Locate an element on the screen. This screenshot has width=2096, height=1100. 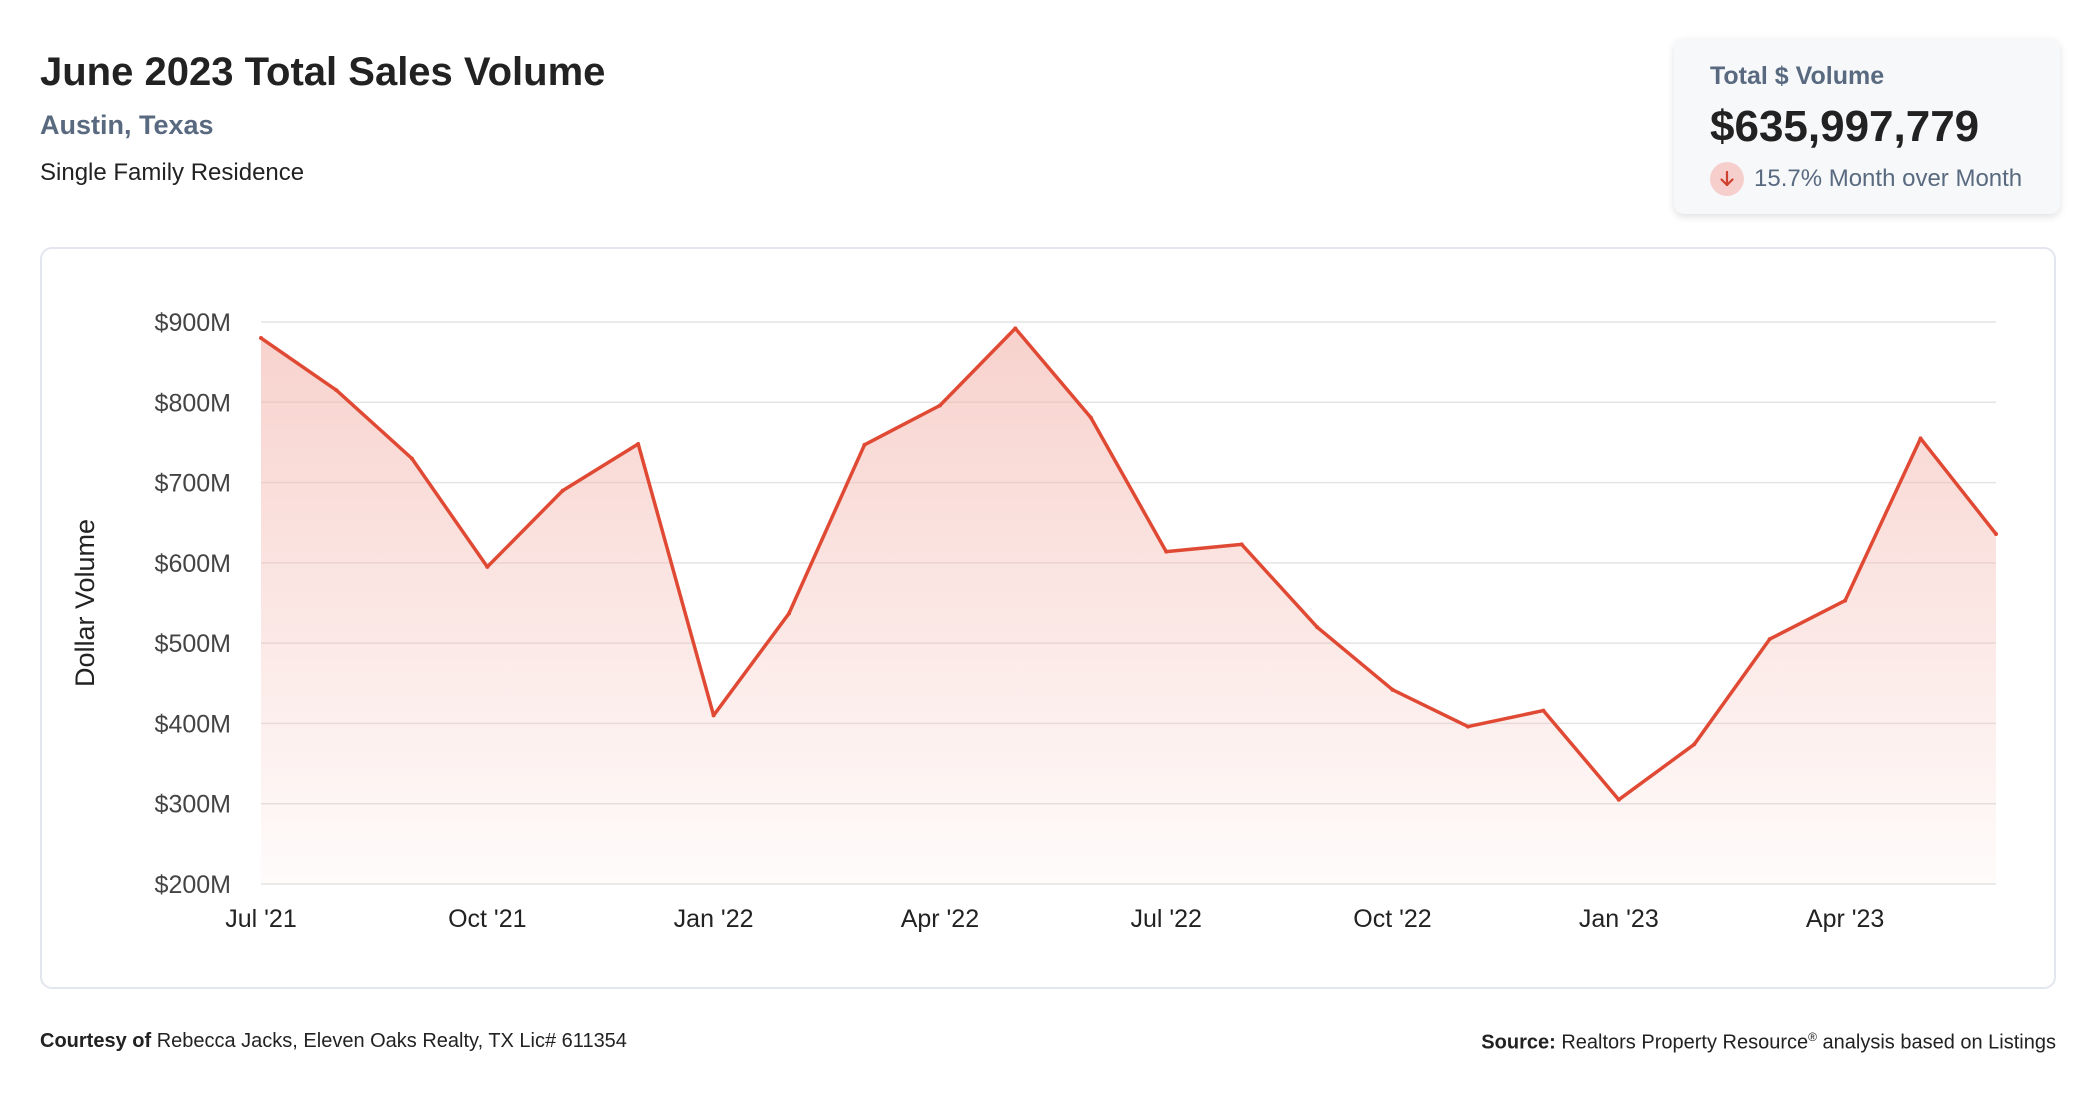
x-tick-label: Apr '22 is located at coordinates (940, 919).